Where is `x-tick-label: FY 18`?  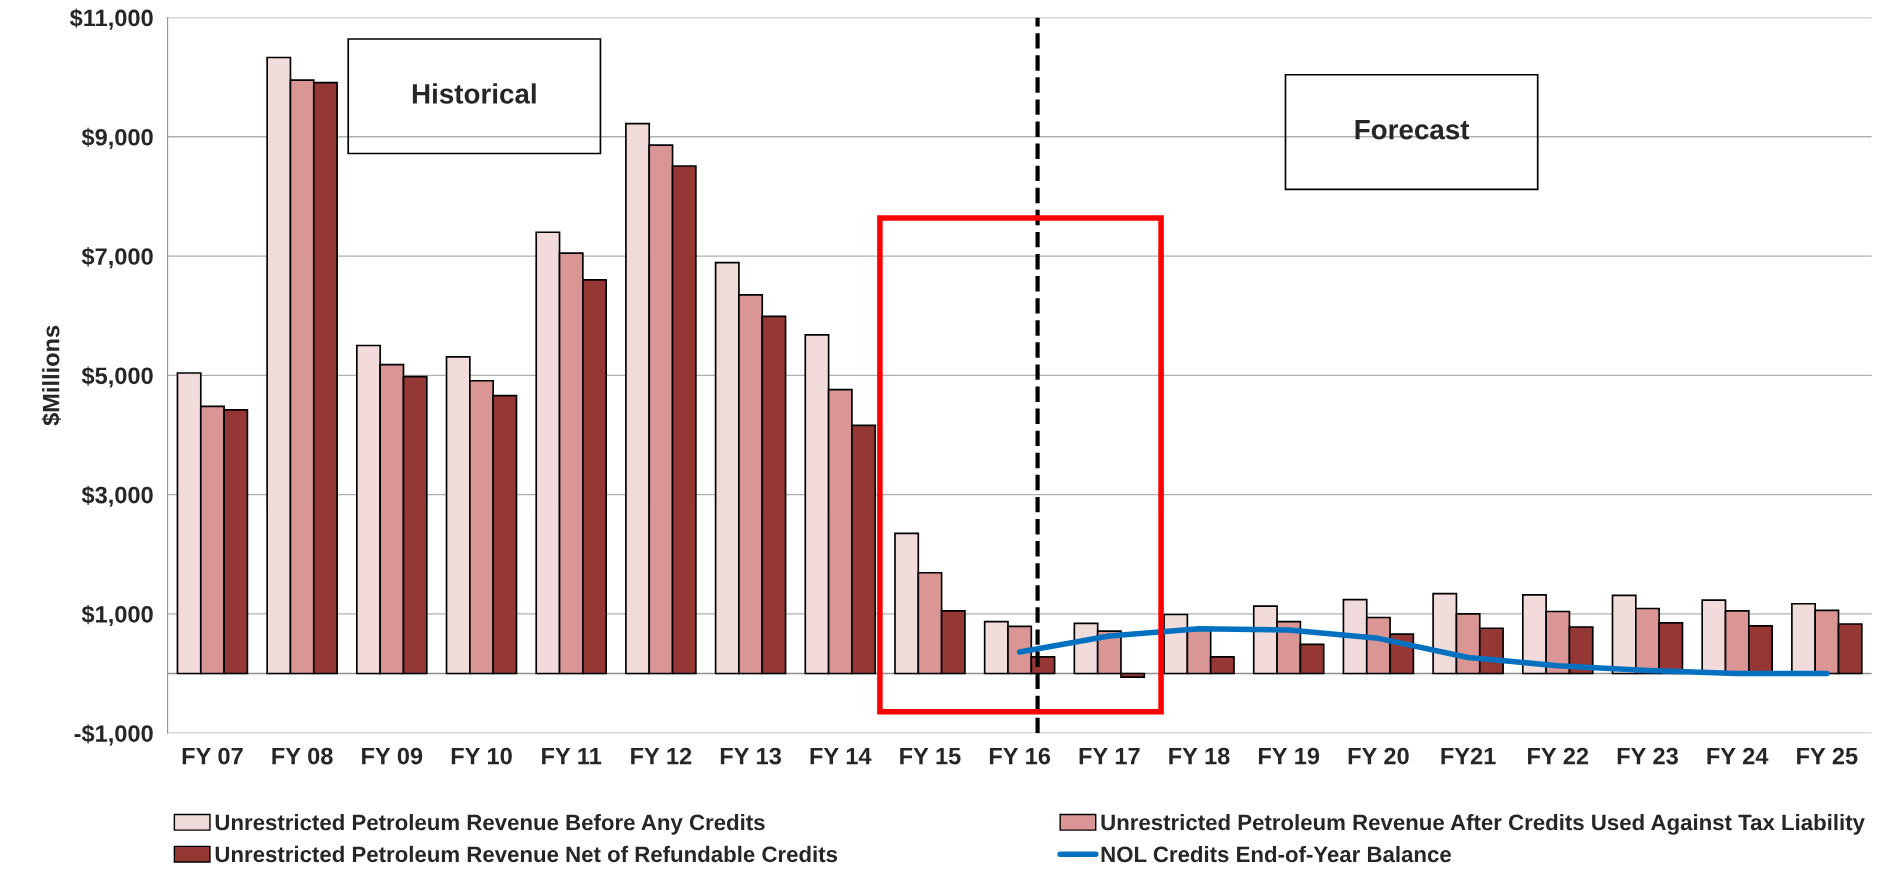
x-tick-label: FY 18 is located at coordinates (1199, 756).